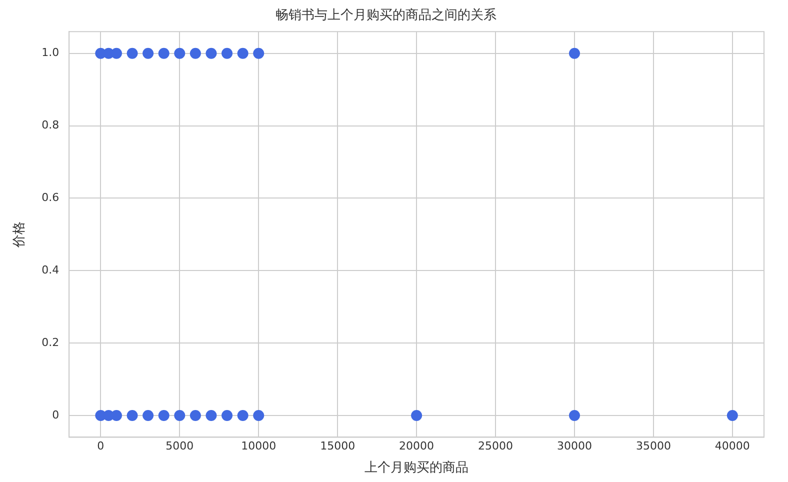  Describe the element at coordinates (416, 446) in the screenshot. I see `x-tick-label: 20000` at that location.